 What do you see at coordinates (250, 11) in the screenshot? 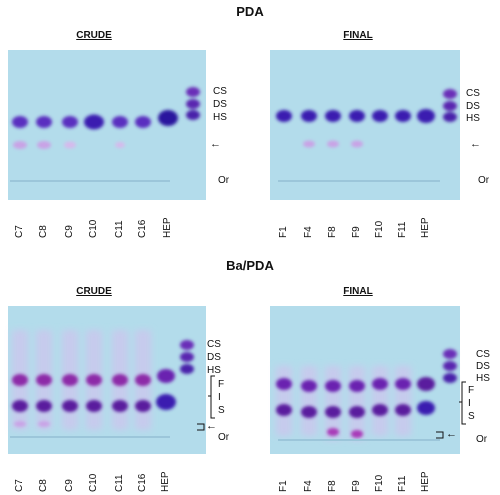
I see `pda-section-title: PDA` at bounding box center [250, 11].